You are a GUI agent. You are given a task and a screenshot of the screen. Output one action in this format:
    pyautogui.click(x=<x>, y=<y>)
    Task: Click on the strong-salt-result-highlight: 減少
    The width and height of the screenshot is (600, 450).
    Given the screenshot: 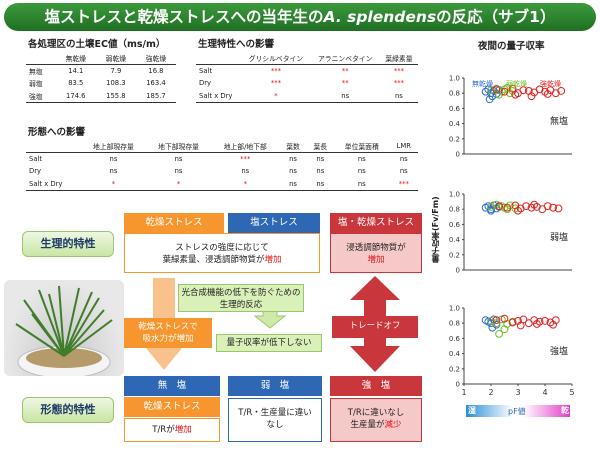 What is the action you would take?
    pyautogui.click(x=393, y=425)
    